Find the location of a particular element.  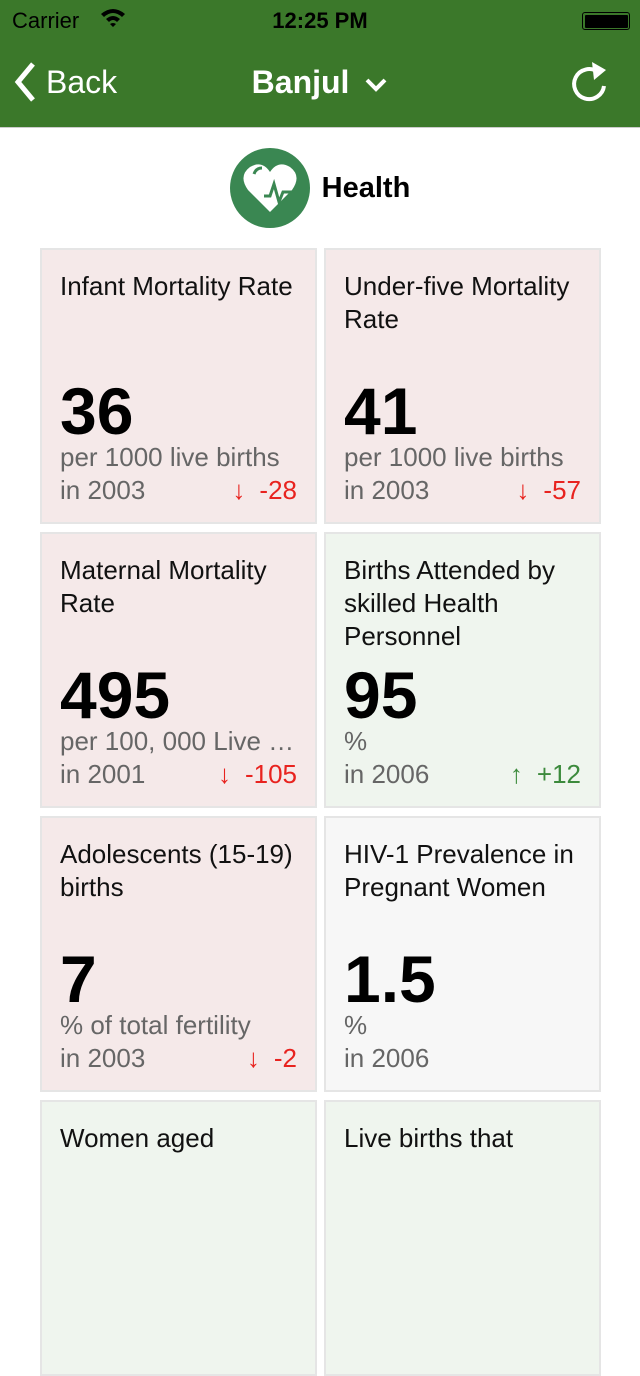

card-value: 36 is located at coordinates (97, 411).